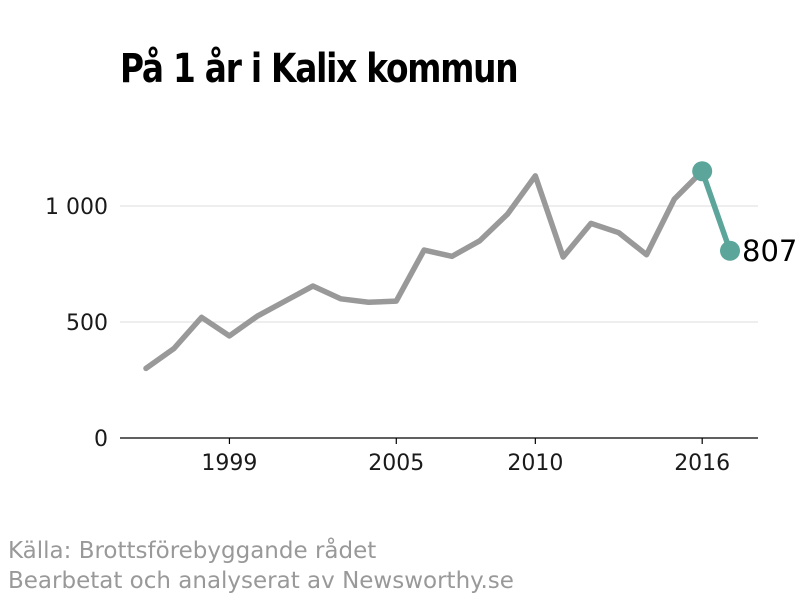 The image size is (800, 600). What do you see at coordinates (535, 463) in the screenshot?
I see `x-tick-label: 2010` at bounding box center [535, 463].